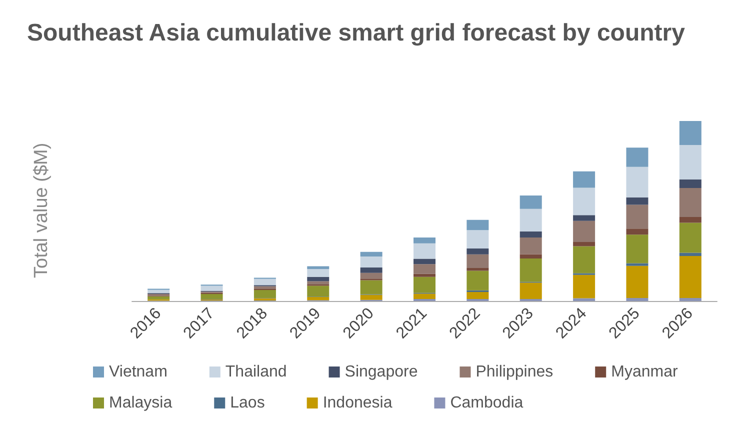 This screenshot has width=737, height=445. Describe the element at coordinates (256, 372) in the screenshot. I see `legend-label: Thailand` at that location.